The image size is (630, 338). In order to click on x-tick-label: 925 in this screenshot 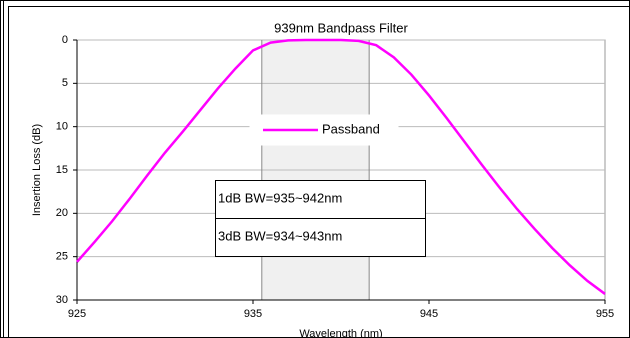, I will do `click(77, 314)`.